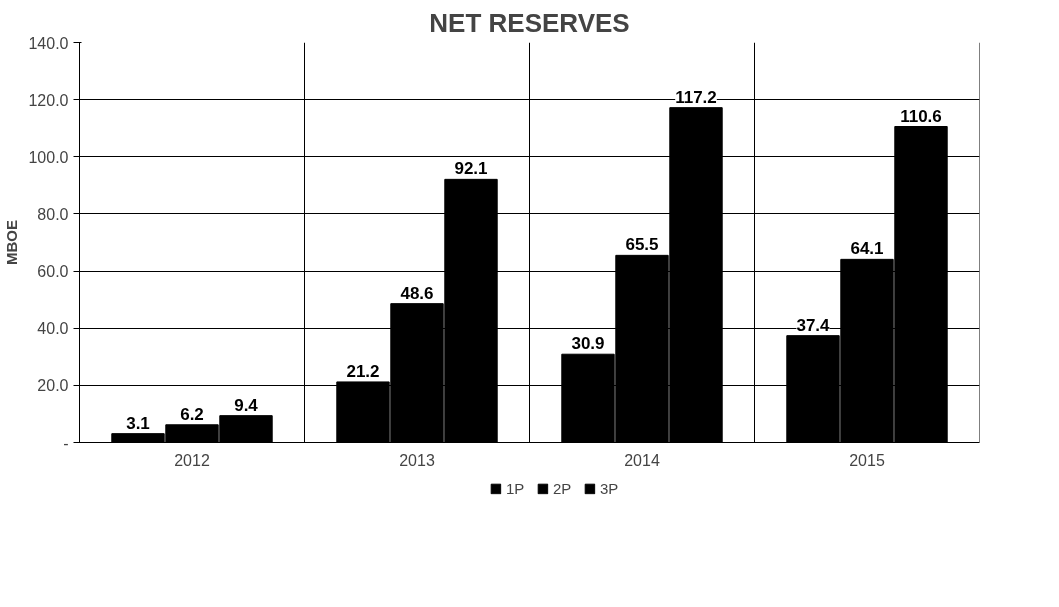 This screenshot has height=607, width=1059. Describe the element at coordinates (563, 488) in the screenshot. I see `legend-label: 2P` at that location.